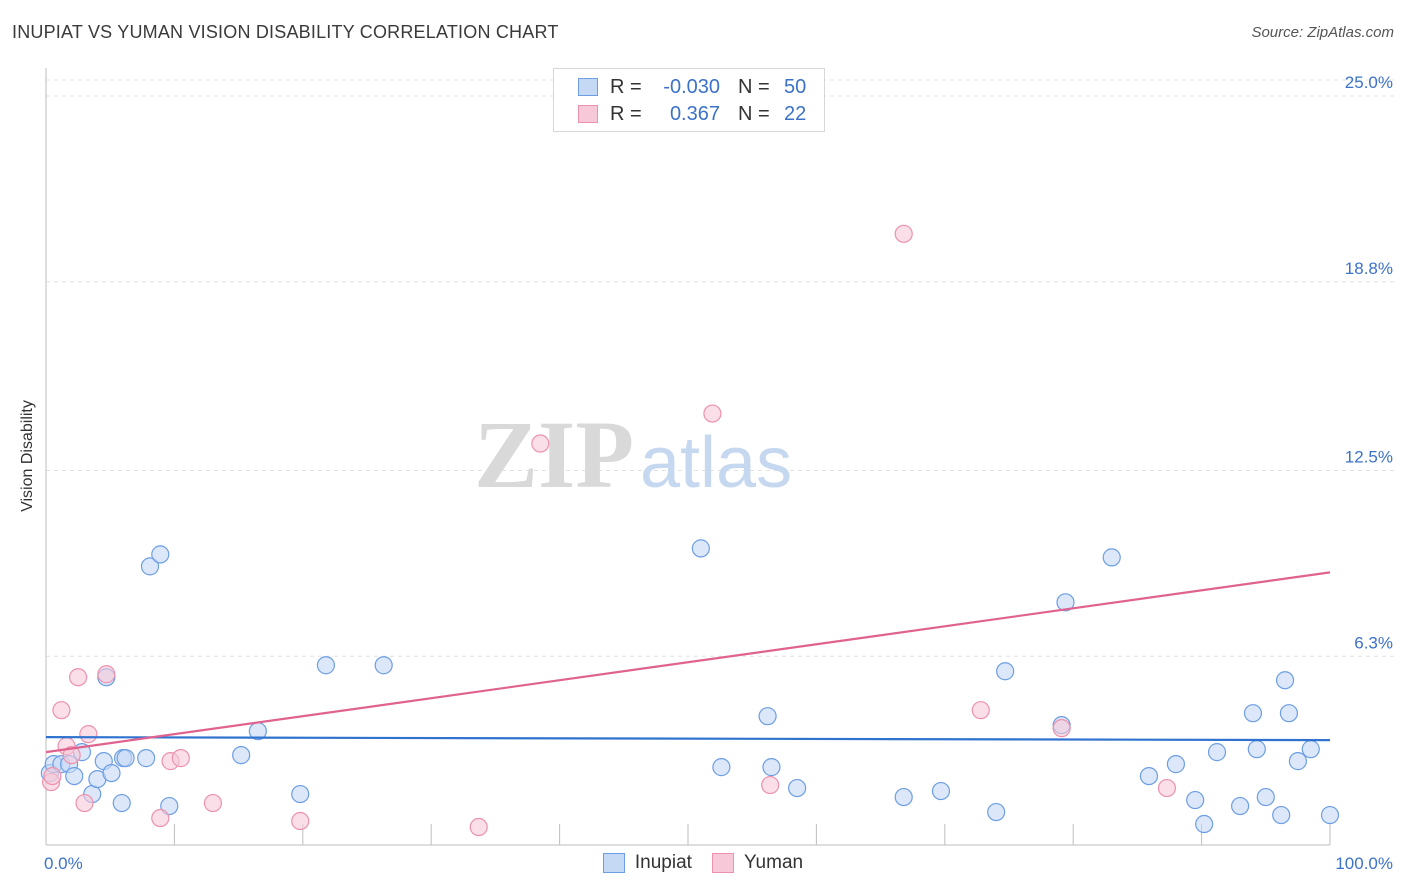 This screenshot has height=892, width=1406. What do you see at coordinates (554, 454) in the screenshot?
I see `watermark-zip: ZIP` at bounding box center [554, 454].